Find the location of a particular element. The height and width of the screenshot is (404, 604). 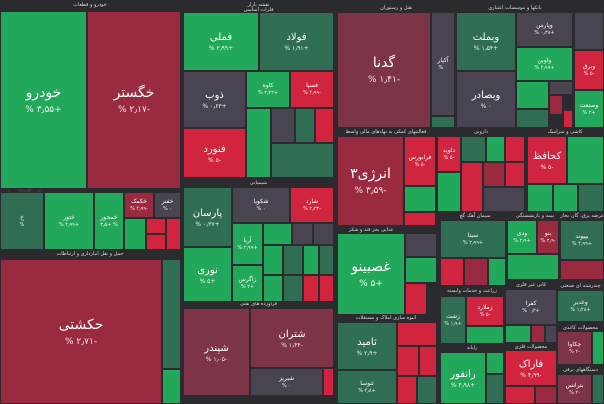

tile-samid: ثامید +۲٫۹ % is located at coordinates (367, 346).